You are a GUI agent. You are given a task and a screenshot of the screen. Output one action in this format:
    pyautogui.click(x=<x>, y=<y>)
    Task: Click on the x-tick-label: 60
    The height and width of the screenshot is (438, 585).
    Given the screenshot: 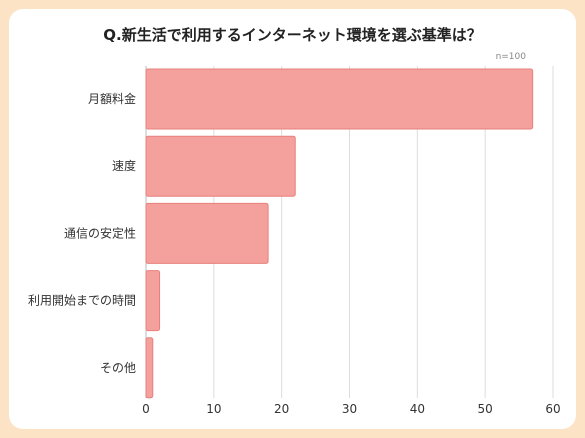 What is the action you would take?
    pyautogui.click(x=552, y=409)
    